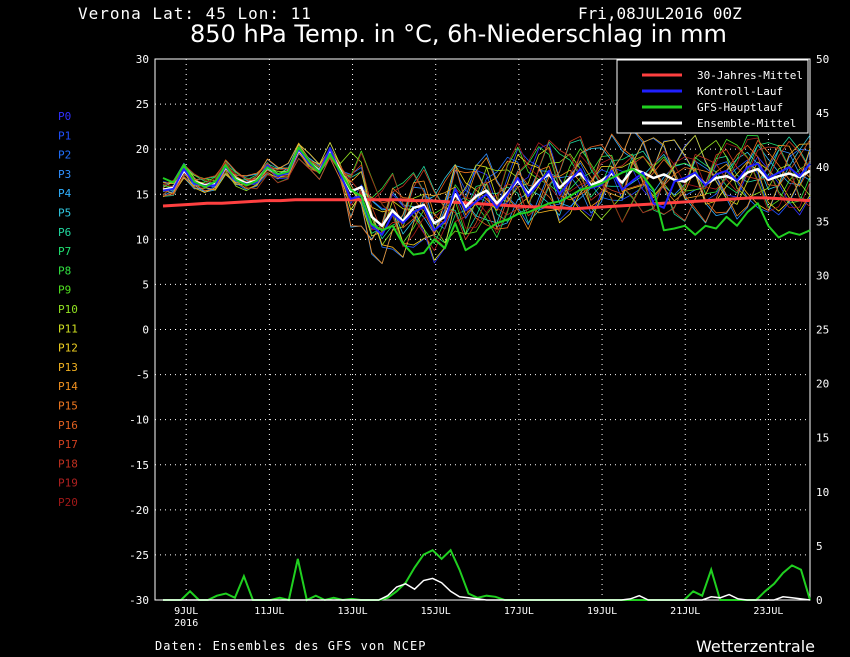  Describe the element at coordinates (68, 386) in the screenshot. I see `member-label: P14` at that location.